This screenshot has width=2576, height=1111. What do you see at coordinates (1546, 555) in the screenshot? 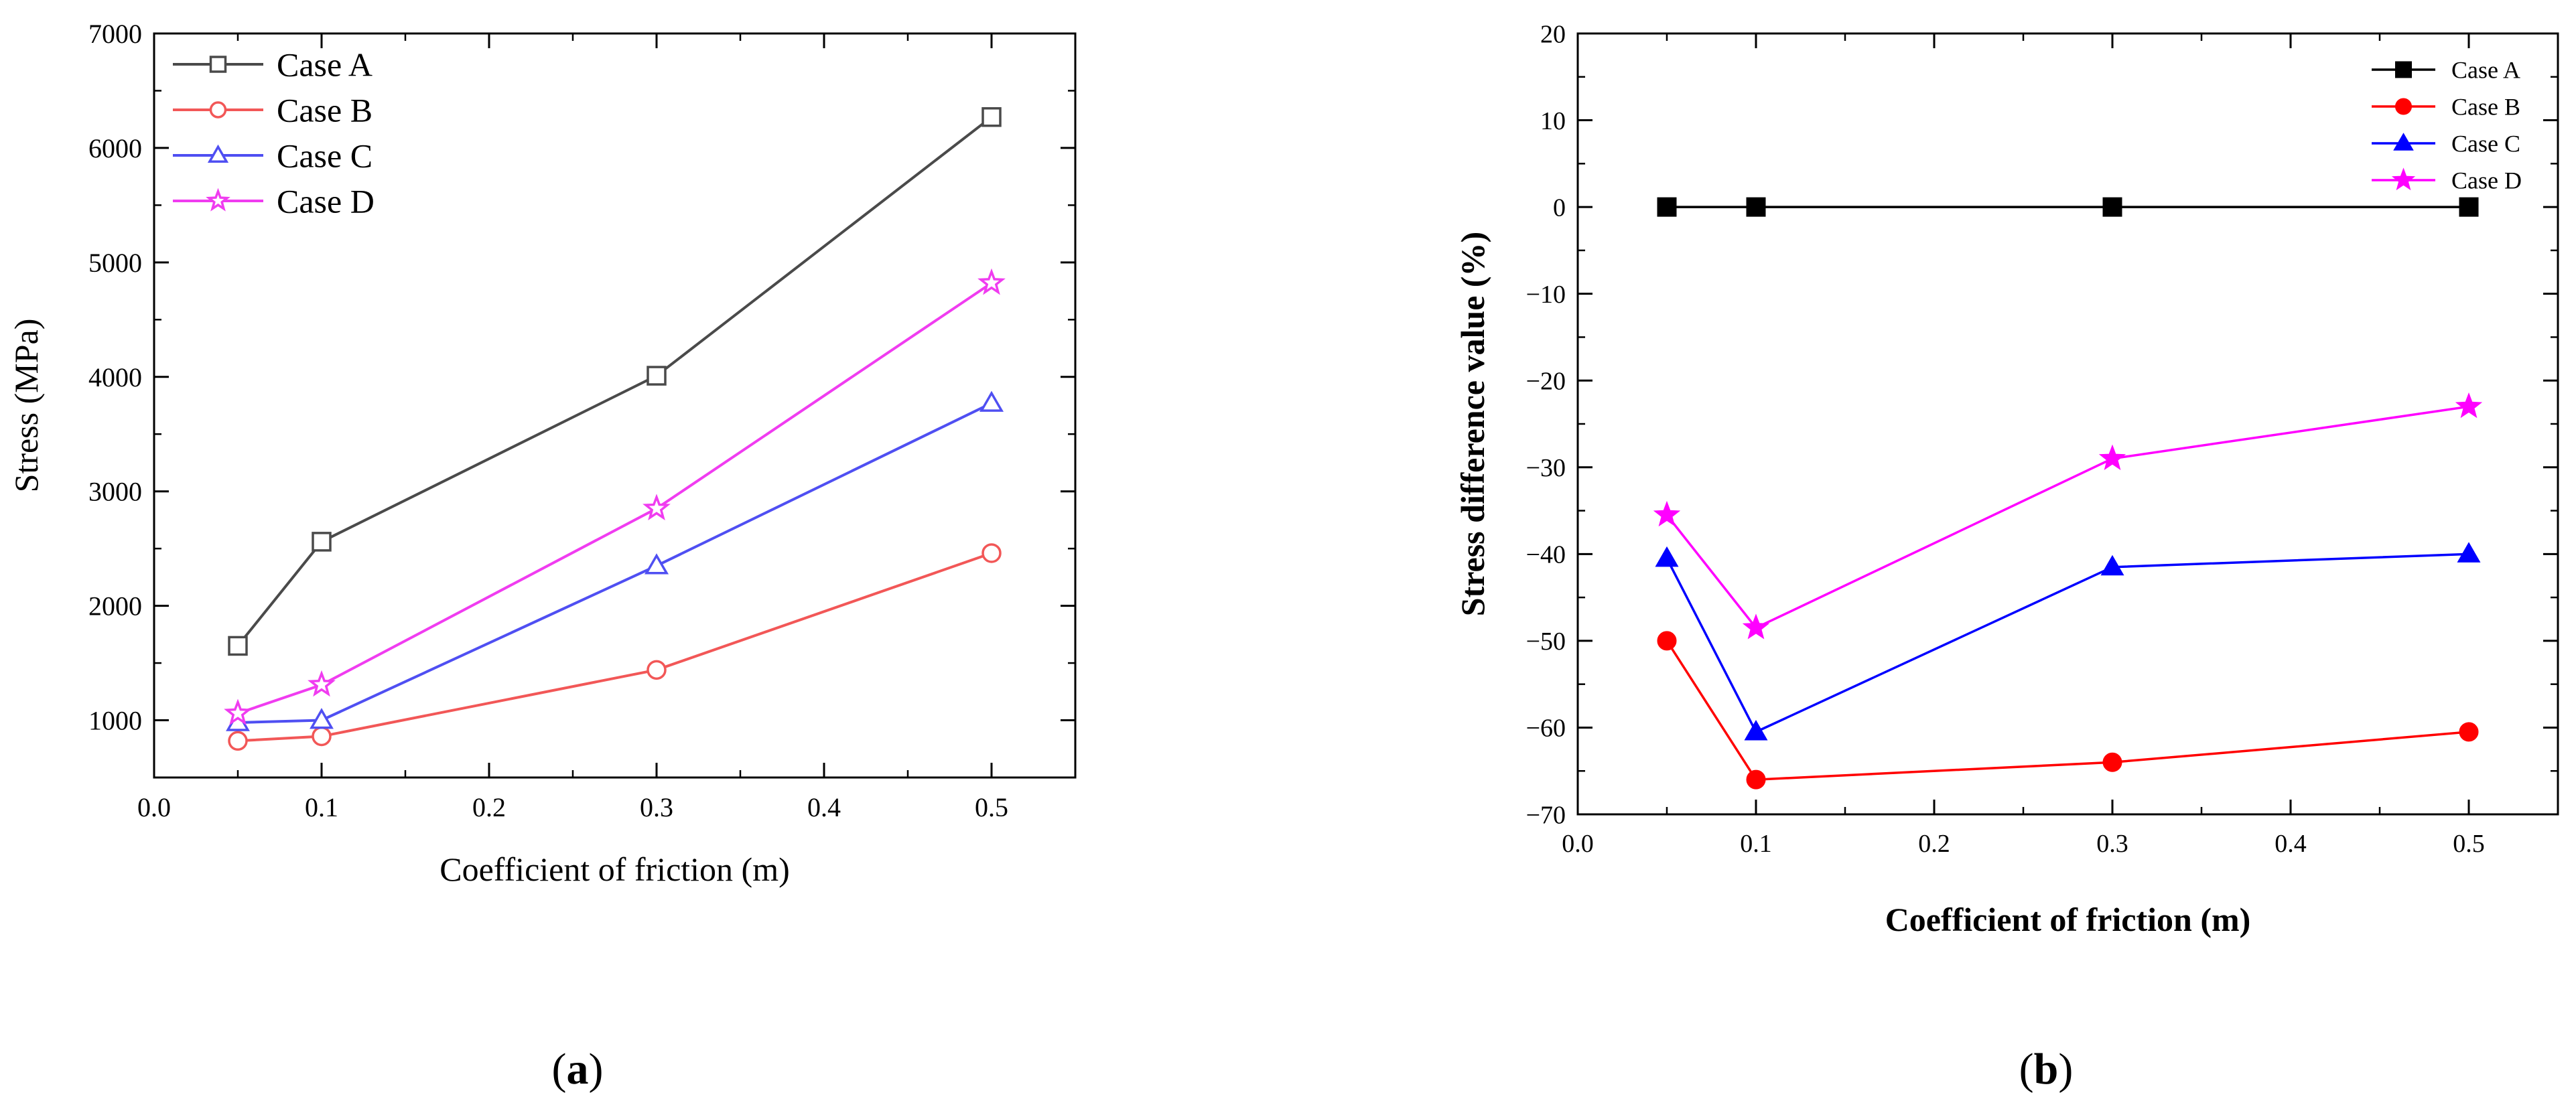
I see `y-tick-label: −40` at bounding box center [1546, 555].